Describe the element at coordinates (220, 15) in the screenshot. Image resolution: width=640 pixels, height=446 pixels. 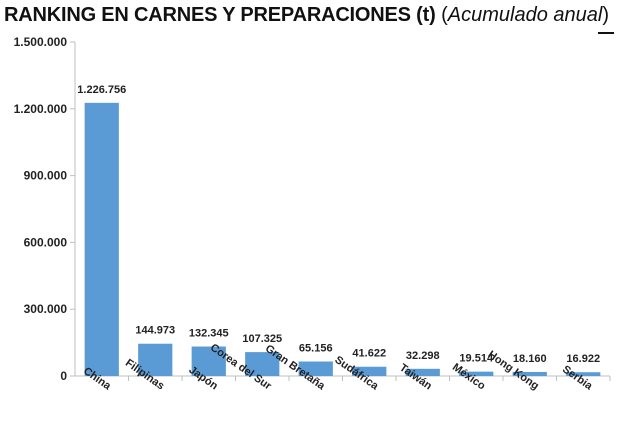
I see `chart-title-main: RANKING EN CARNES Y PREPARACIONES (t)` at that location.